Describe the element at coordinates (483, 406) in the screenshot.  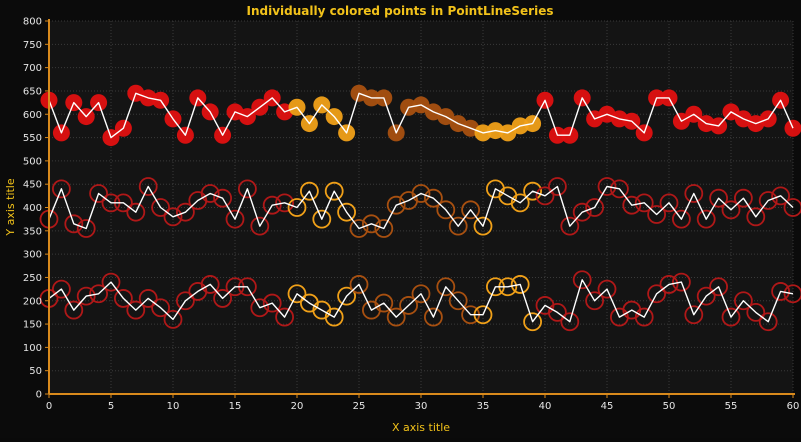
I see `x-tick-label: 35` at that location.